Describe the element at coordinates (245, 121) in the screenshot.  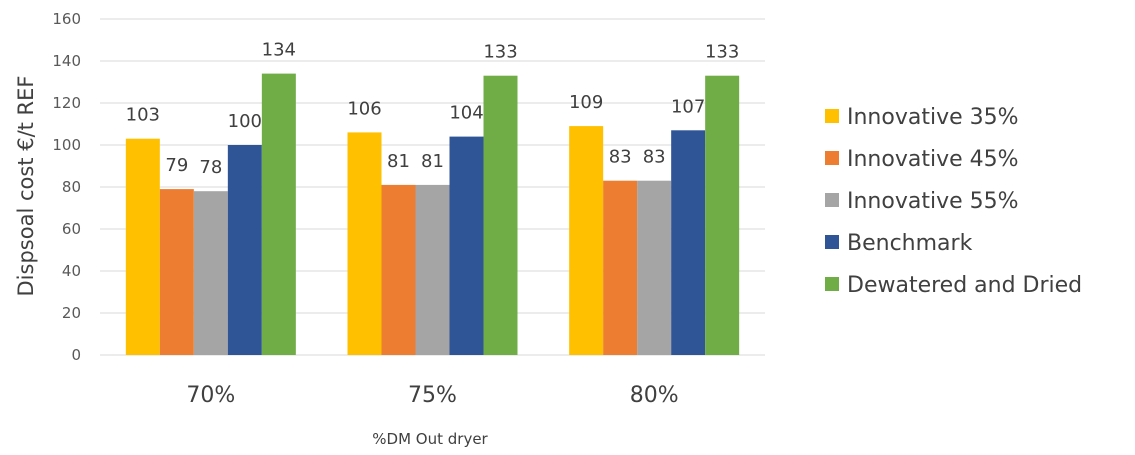
I see `data-label: 100` at that location.